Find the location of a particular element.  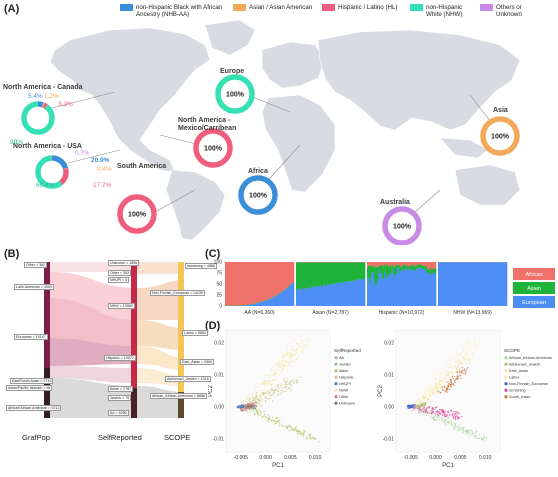

sankey-left-node-1: Latin American = 4909 is located at coordinates (34, 287).